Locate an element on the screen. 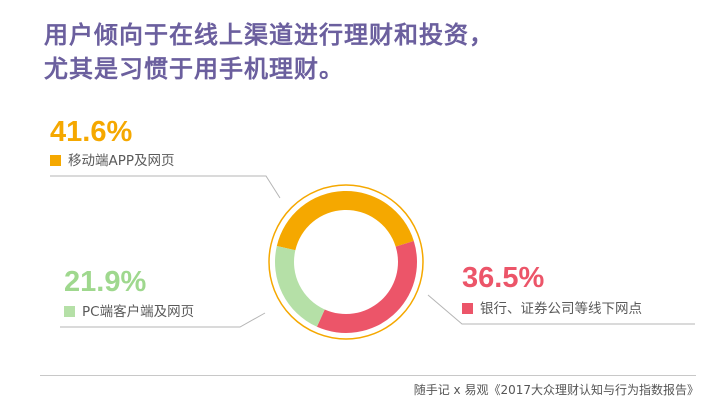 This screenshot has height=403, width=721. slice-value-pc: 21.9% is located at coordinates (105, 282).